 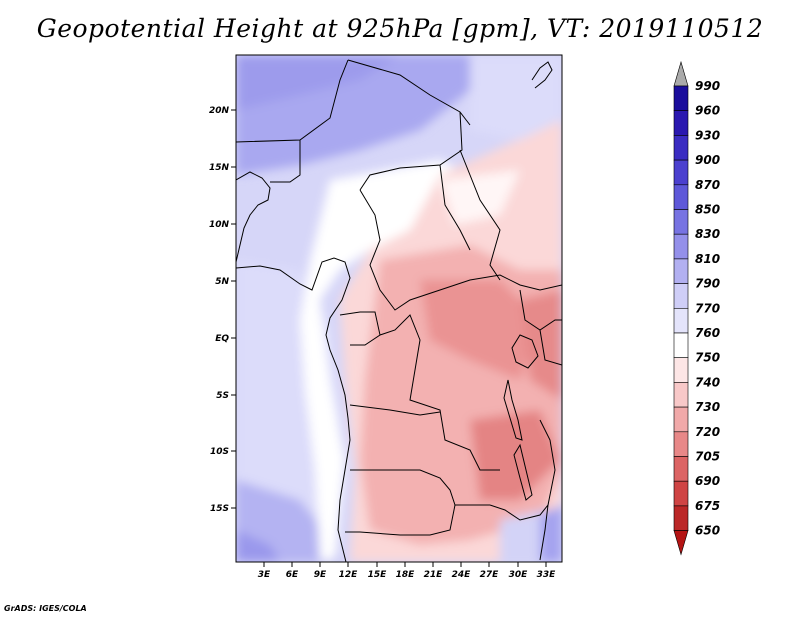 What do you see at coordinates (519, 575) in the screenshot?
I see `lon-tick-label: 30E` at bounding box center [519, 575].